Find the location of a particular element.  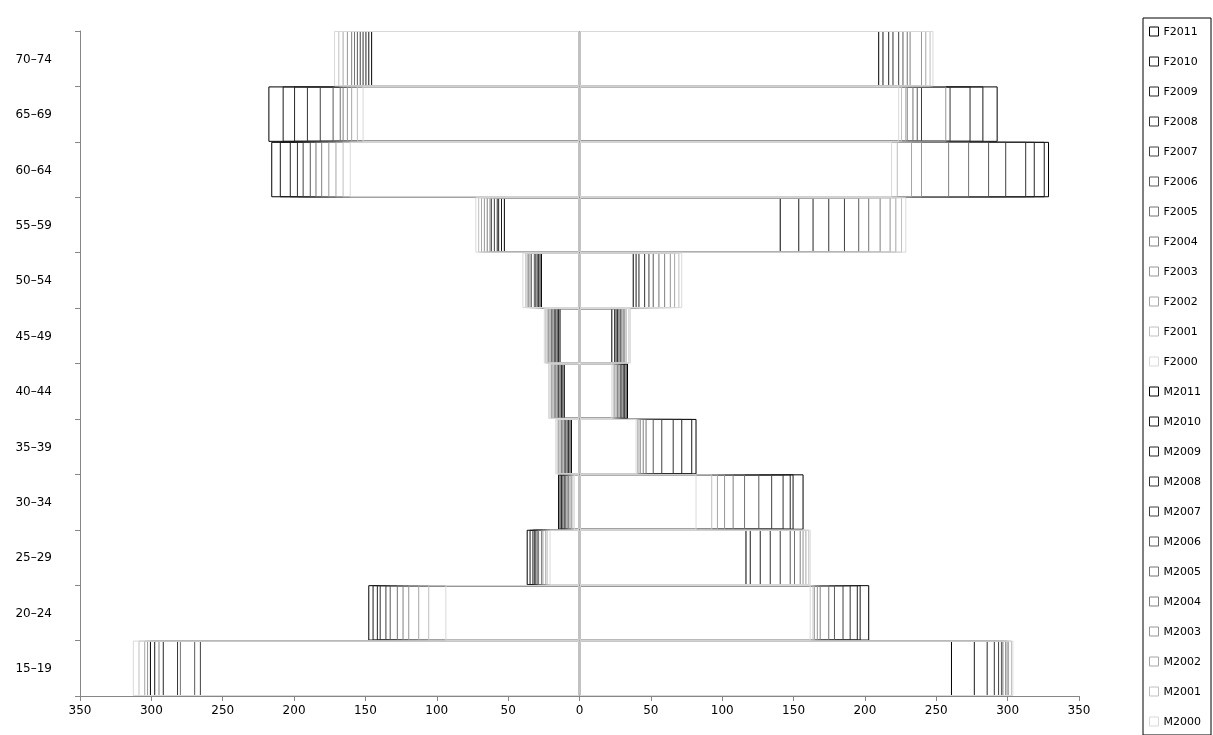

legend-label: M2001 is located at coordinates (1182, 691).